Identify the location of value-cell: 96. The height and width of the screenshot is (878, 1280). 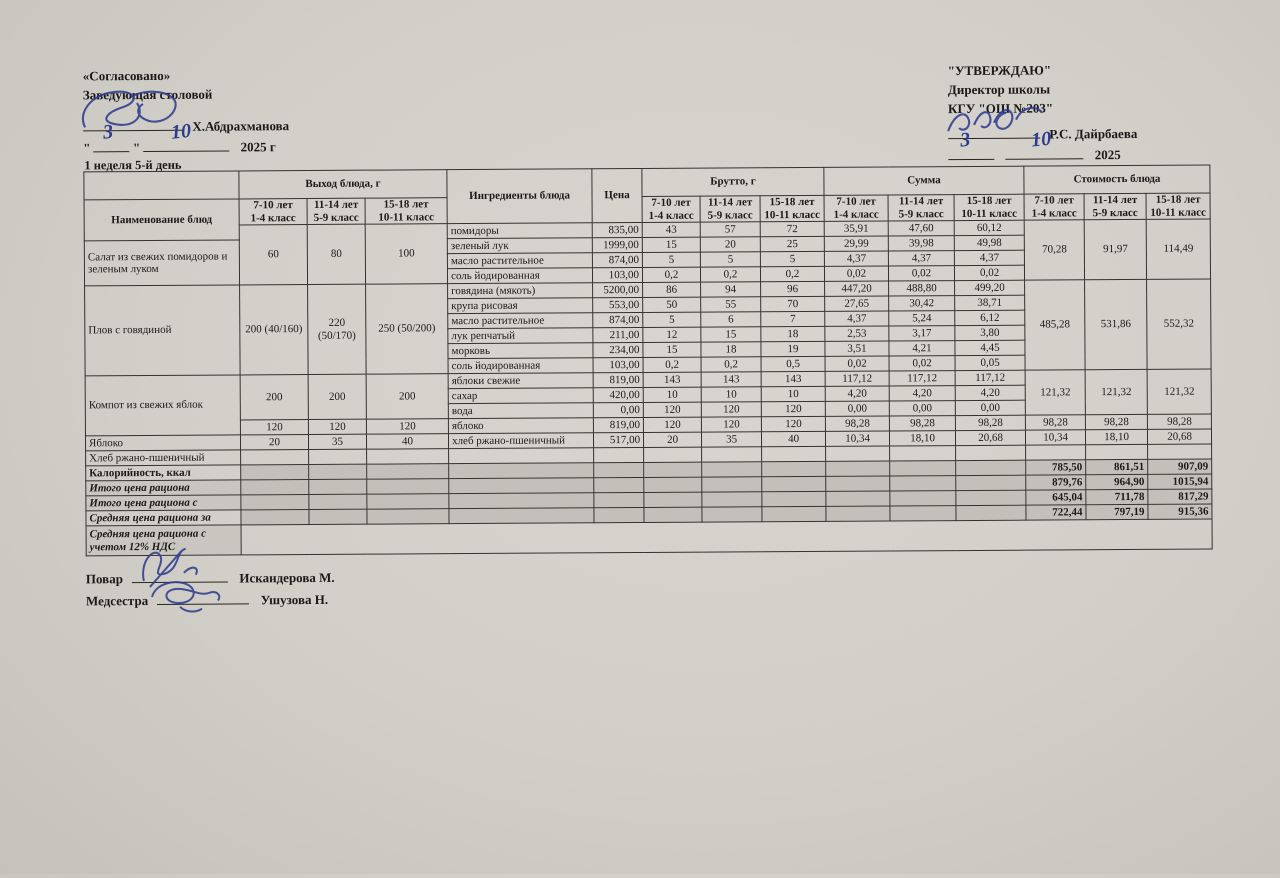
(793, 288).